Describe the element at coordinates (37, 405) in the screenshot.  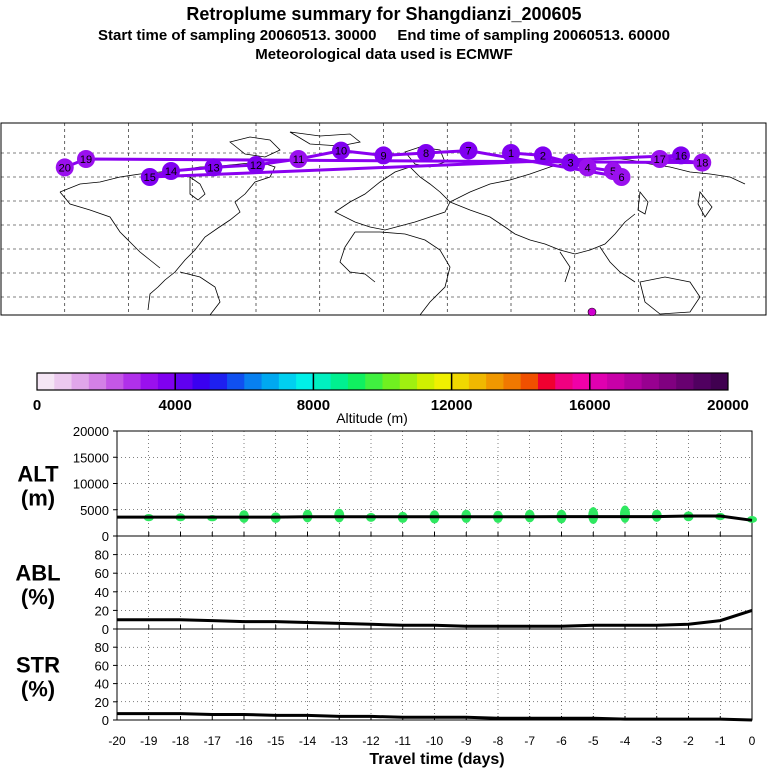
I see `colorbar-tick-label: 0` at that location.